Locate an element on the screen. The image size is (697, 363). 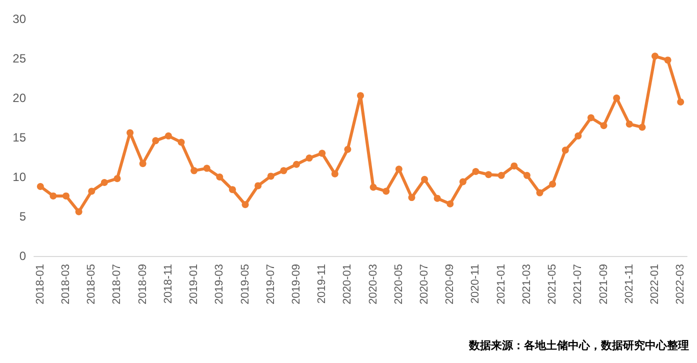
x-tick-label: 2020-03 is located at coordinates (373, 284).